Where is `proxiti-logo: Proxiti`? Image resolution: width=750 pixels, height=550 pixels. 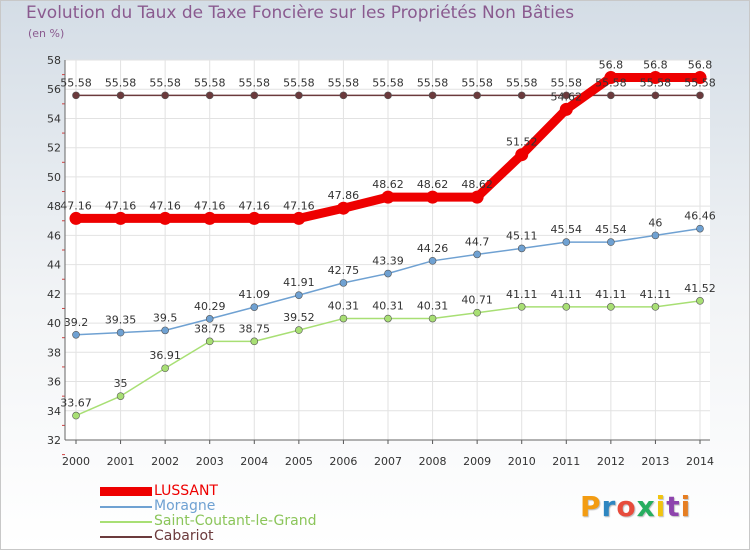 proxiti-logo: Proxiti is located at coordinates (635, 506).